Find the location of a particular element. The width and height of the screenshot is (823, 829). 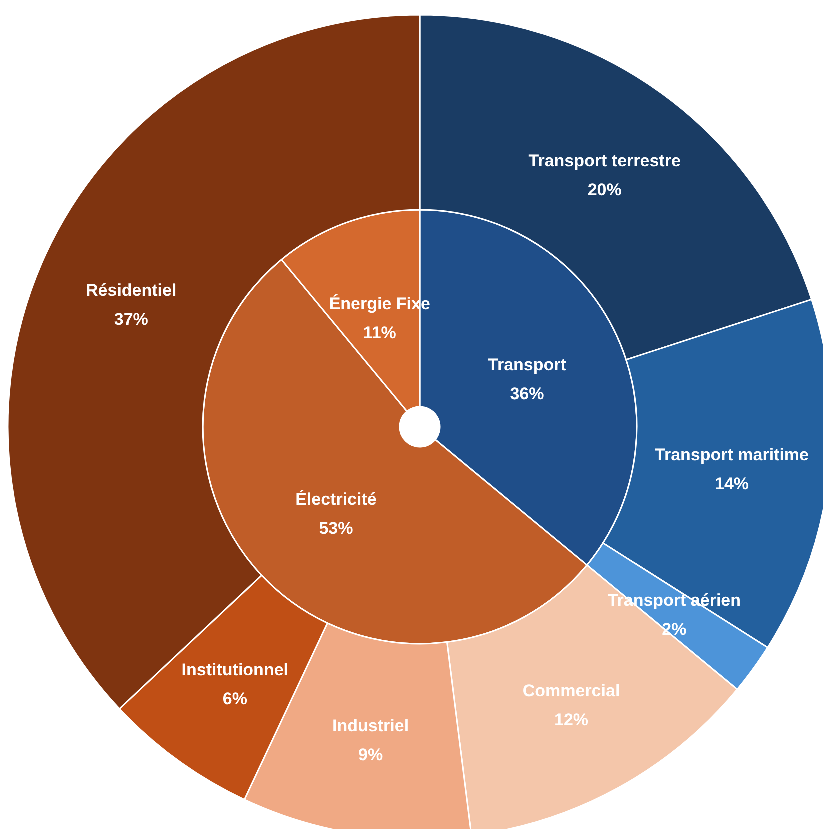

slice-label: Institutionnel is located at coordinates (235, 670).